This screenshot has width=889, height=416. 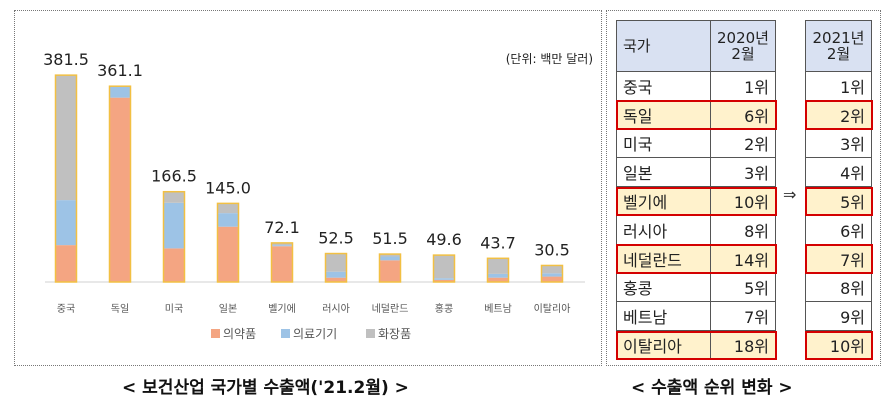 What do you see at coordinates (743, 229) in the screenshot?
I see `rank-2020-cell: 8위` at bounding box center [743, 229].